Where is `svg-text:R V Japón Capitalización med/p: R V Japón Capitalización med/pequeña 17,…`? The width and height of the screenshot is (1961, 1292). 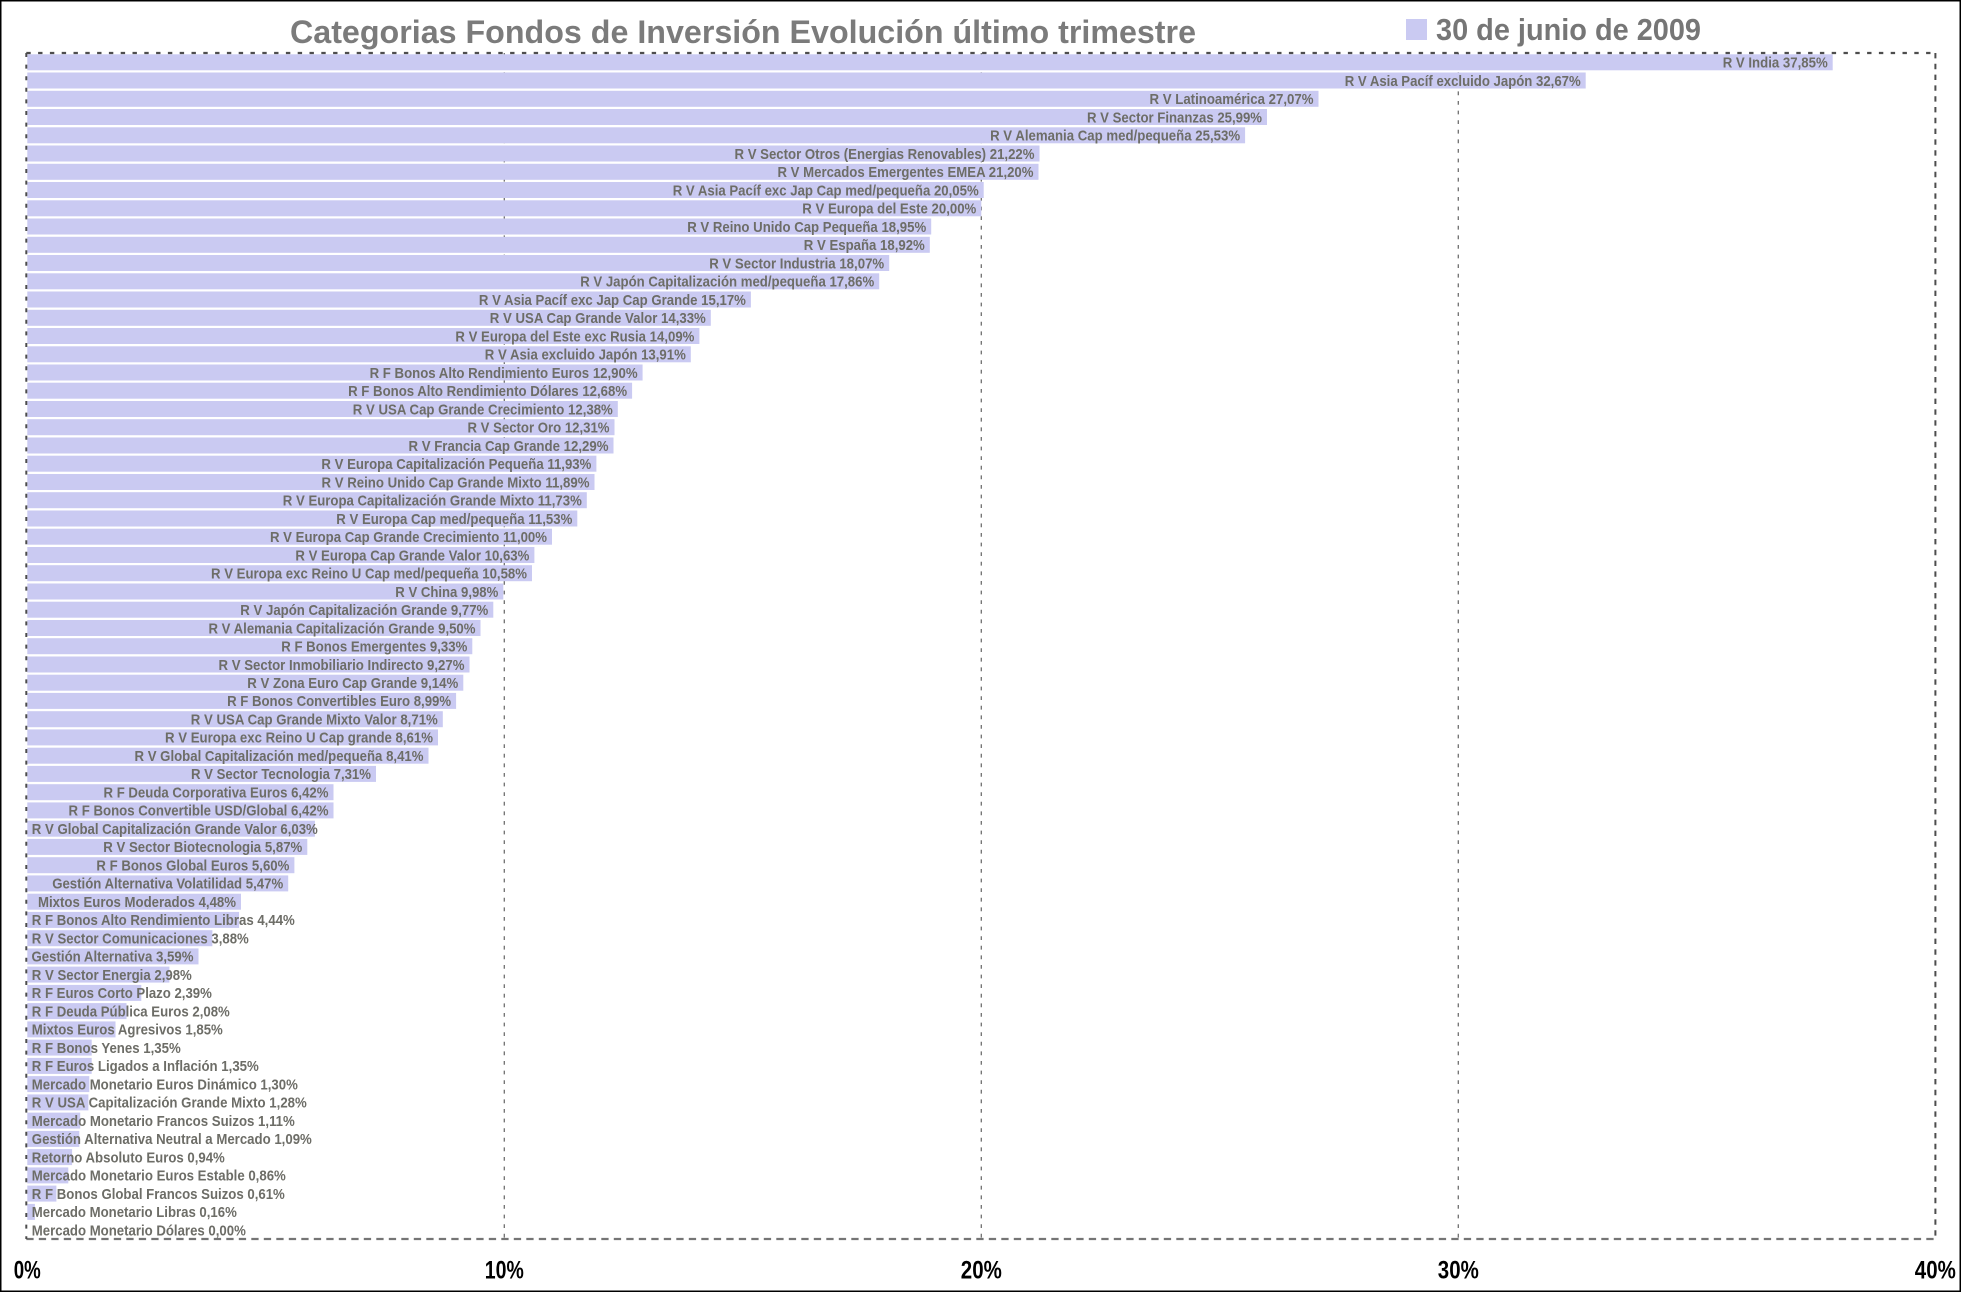
svg-text:R V Japón Capitalización med/p: R V Japón Capitalización med/pequeña 17,… is located at coordinates (727, 282).